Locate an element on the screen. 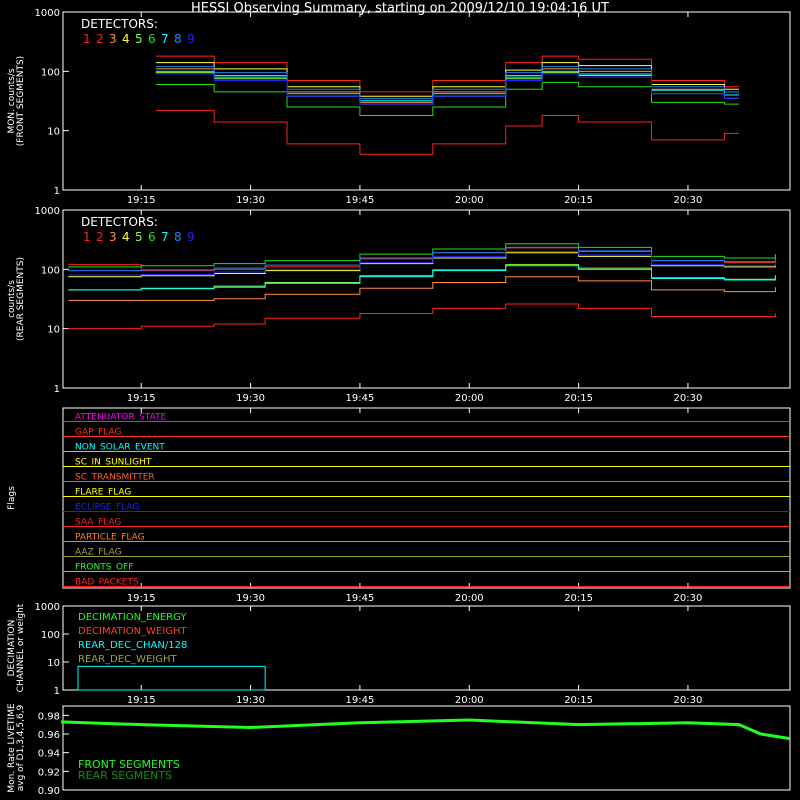  x-tick-label-front: 19:30 is located at coordinates (250, 200).